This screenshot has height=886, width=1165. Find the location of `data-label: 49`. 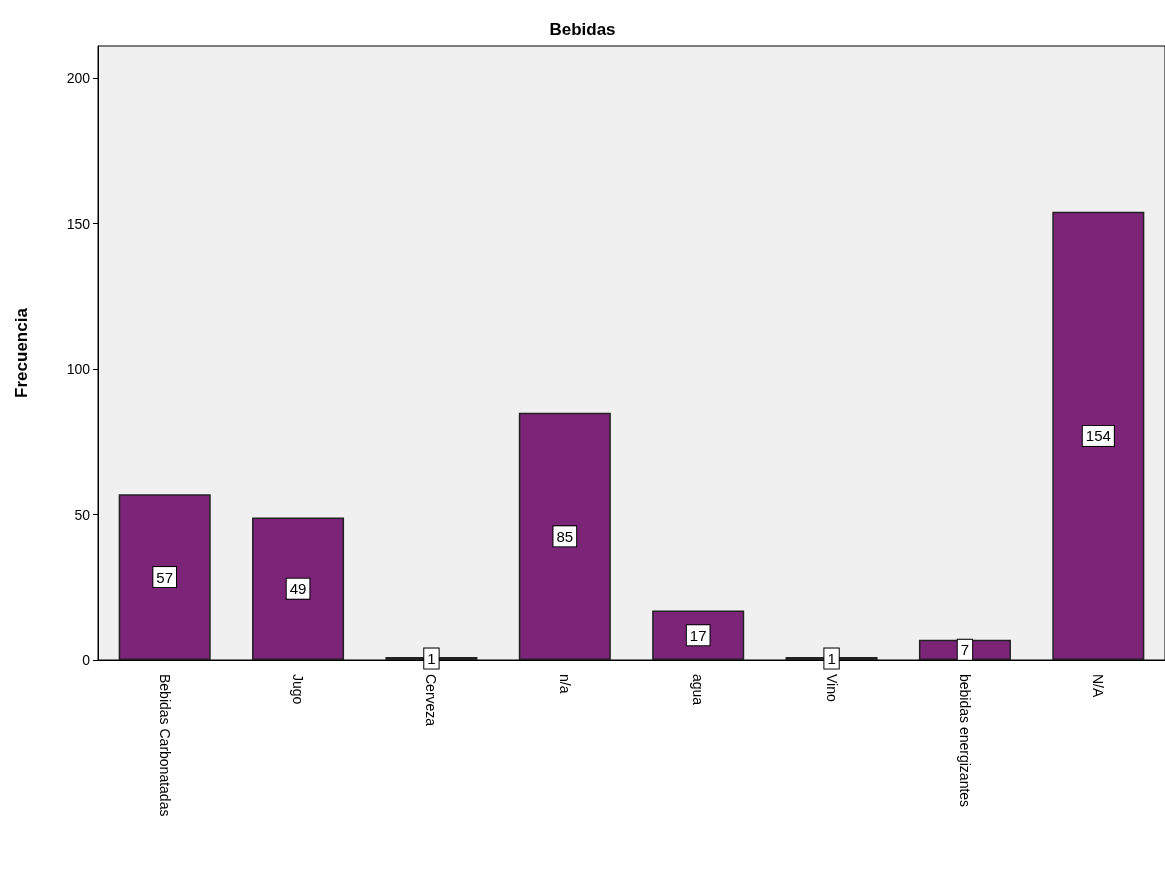

data-label: 49 is located at coordinates (298, 589).